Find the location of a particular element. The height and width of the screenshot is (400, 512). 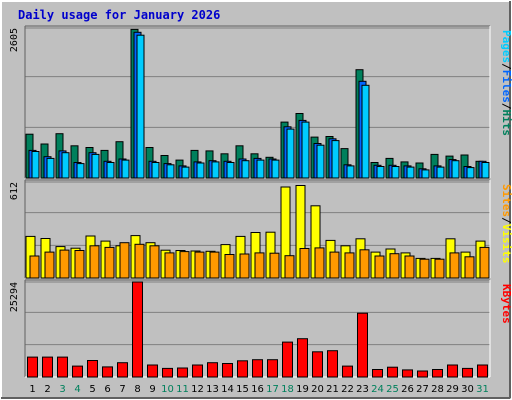

x-tick-day-13: 13 is located at coordinates (212, 389).